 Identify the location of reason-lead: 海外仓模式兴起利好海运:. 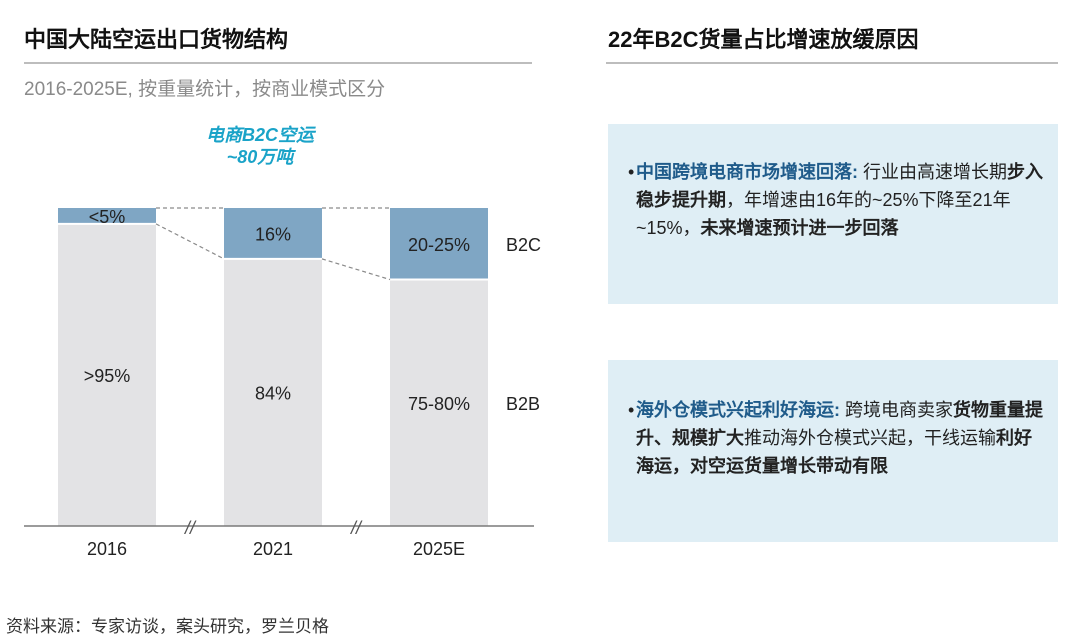
(738, 410).